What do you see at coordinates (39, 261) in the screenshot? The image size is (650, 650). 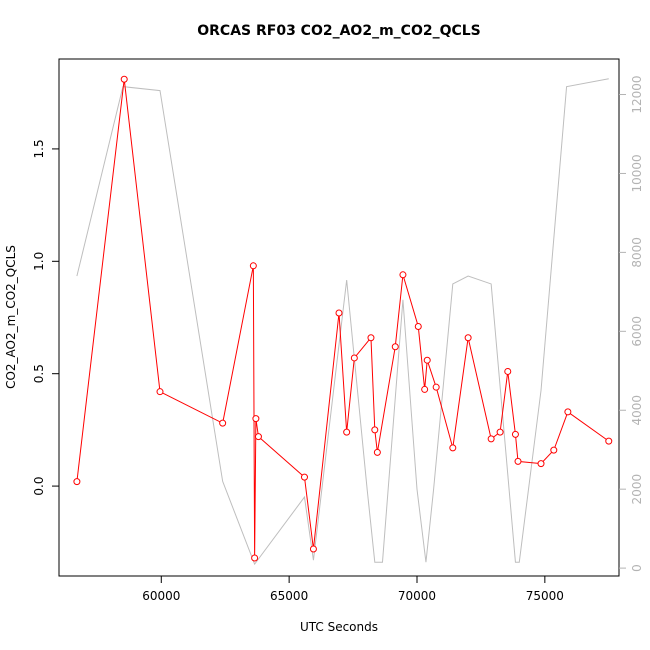 I see `y-tick-label: 1.0` at bounding box center [39, 261].